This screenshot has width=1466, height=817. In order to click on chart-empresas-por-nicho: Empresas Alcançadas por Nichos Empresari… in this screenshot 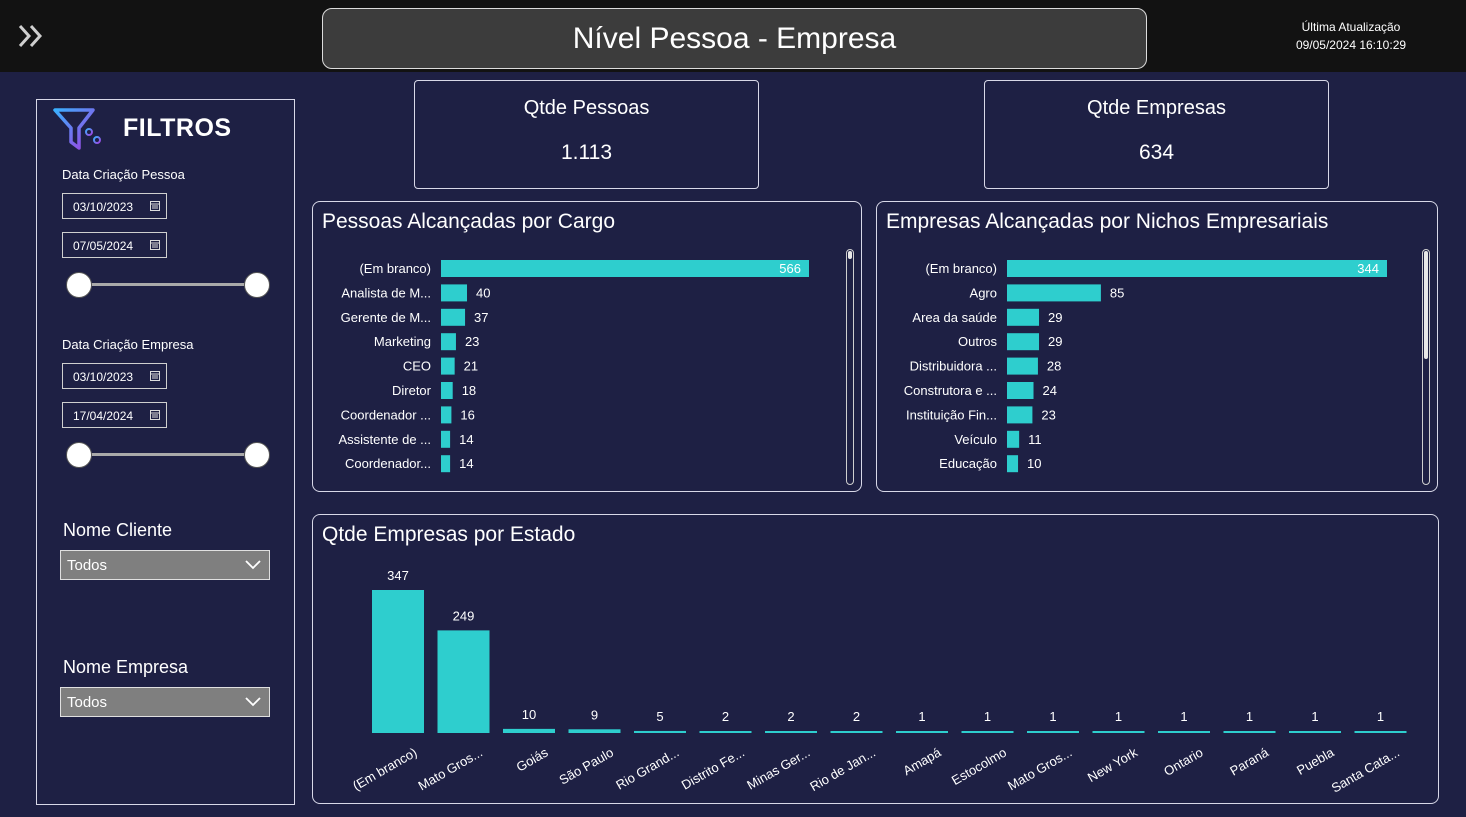, I will do `click(1157, 346)`.